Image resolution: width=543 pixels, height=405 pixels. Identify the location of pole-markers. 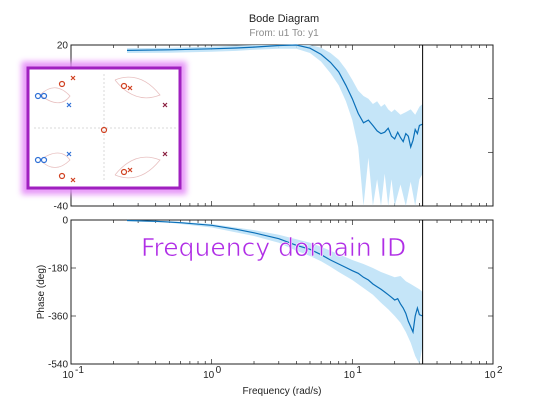
(117, 129).